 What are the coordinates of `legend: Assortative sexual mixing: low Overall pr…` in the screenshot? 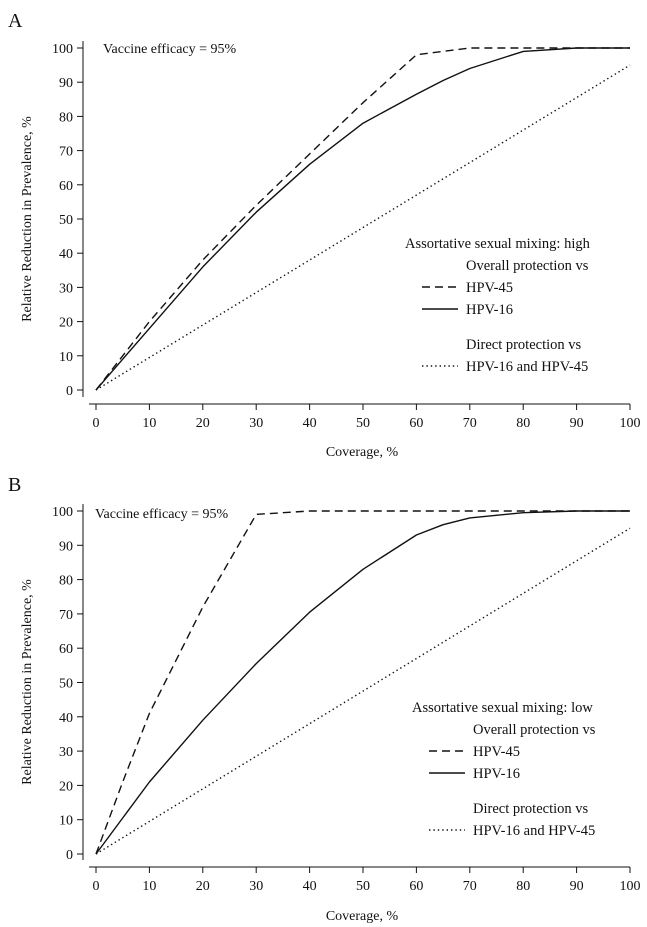 It's located at (504, 769).